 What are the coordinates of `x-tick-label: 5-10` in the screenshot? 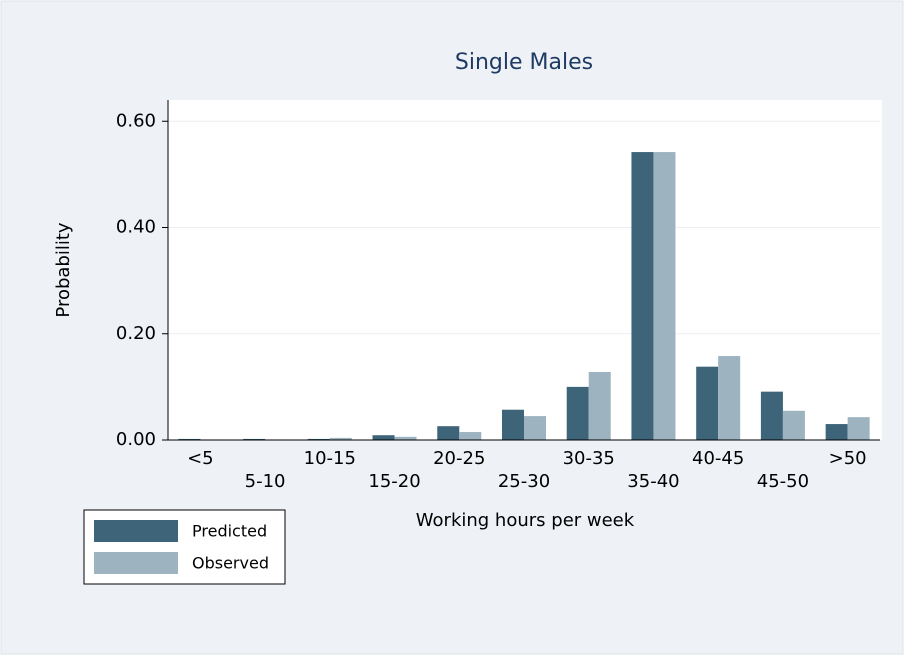 It's located at (265, 481).